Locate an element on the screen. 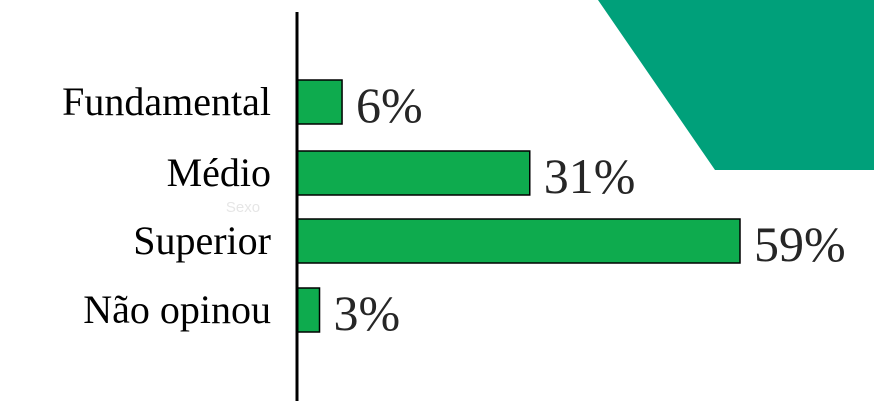 This screenshot has height=401, width=874. decorative-green-trapezoid is located at coordinates (736, 85).